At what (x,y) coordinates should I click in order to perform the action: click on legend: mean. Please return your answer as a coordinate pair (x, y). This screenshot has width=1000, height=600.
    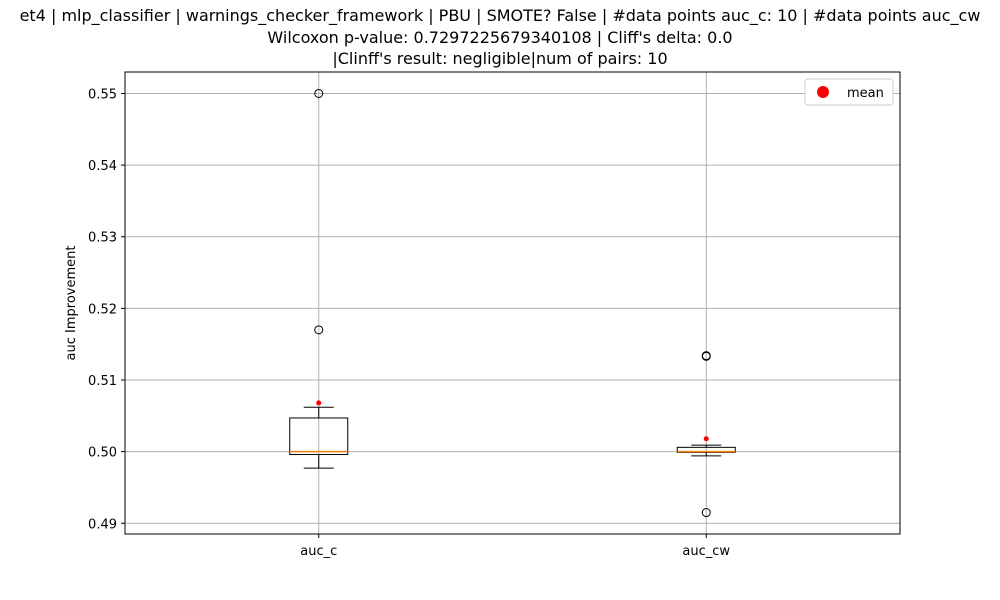
    Looking at the image, I should click on (849, 92).